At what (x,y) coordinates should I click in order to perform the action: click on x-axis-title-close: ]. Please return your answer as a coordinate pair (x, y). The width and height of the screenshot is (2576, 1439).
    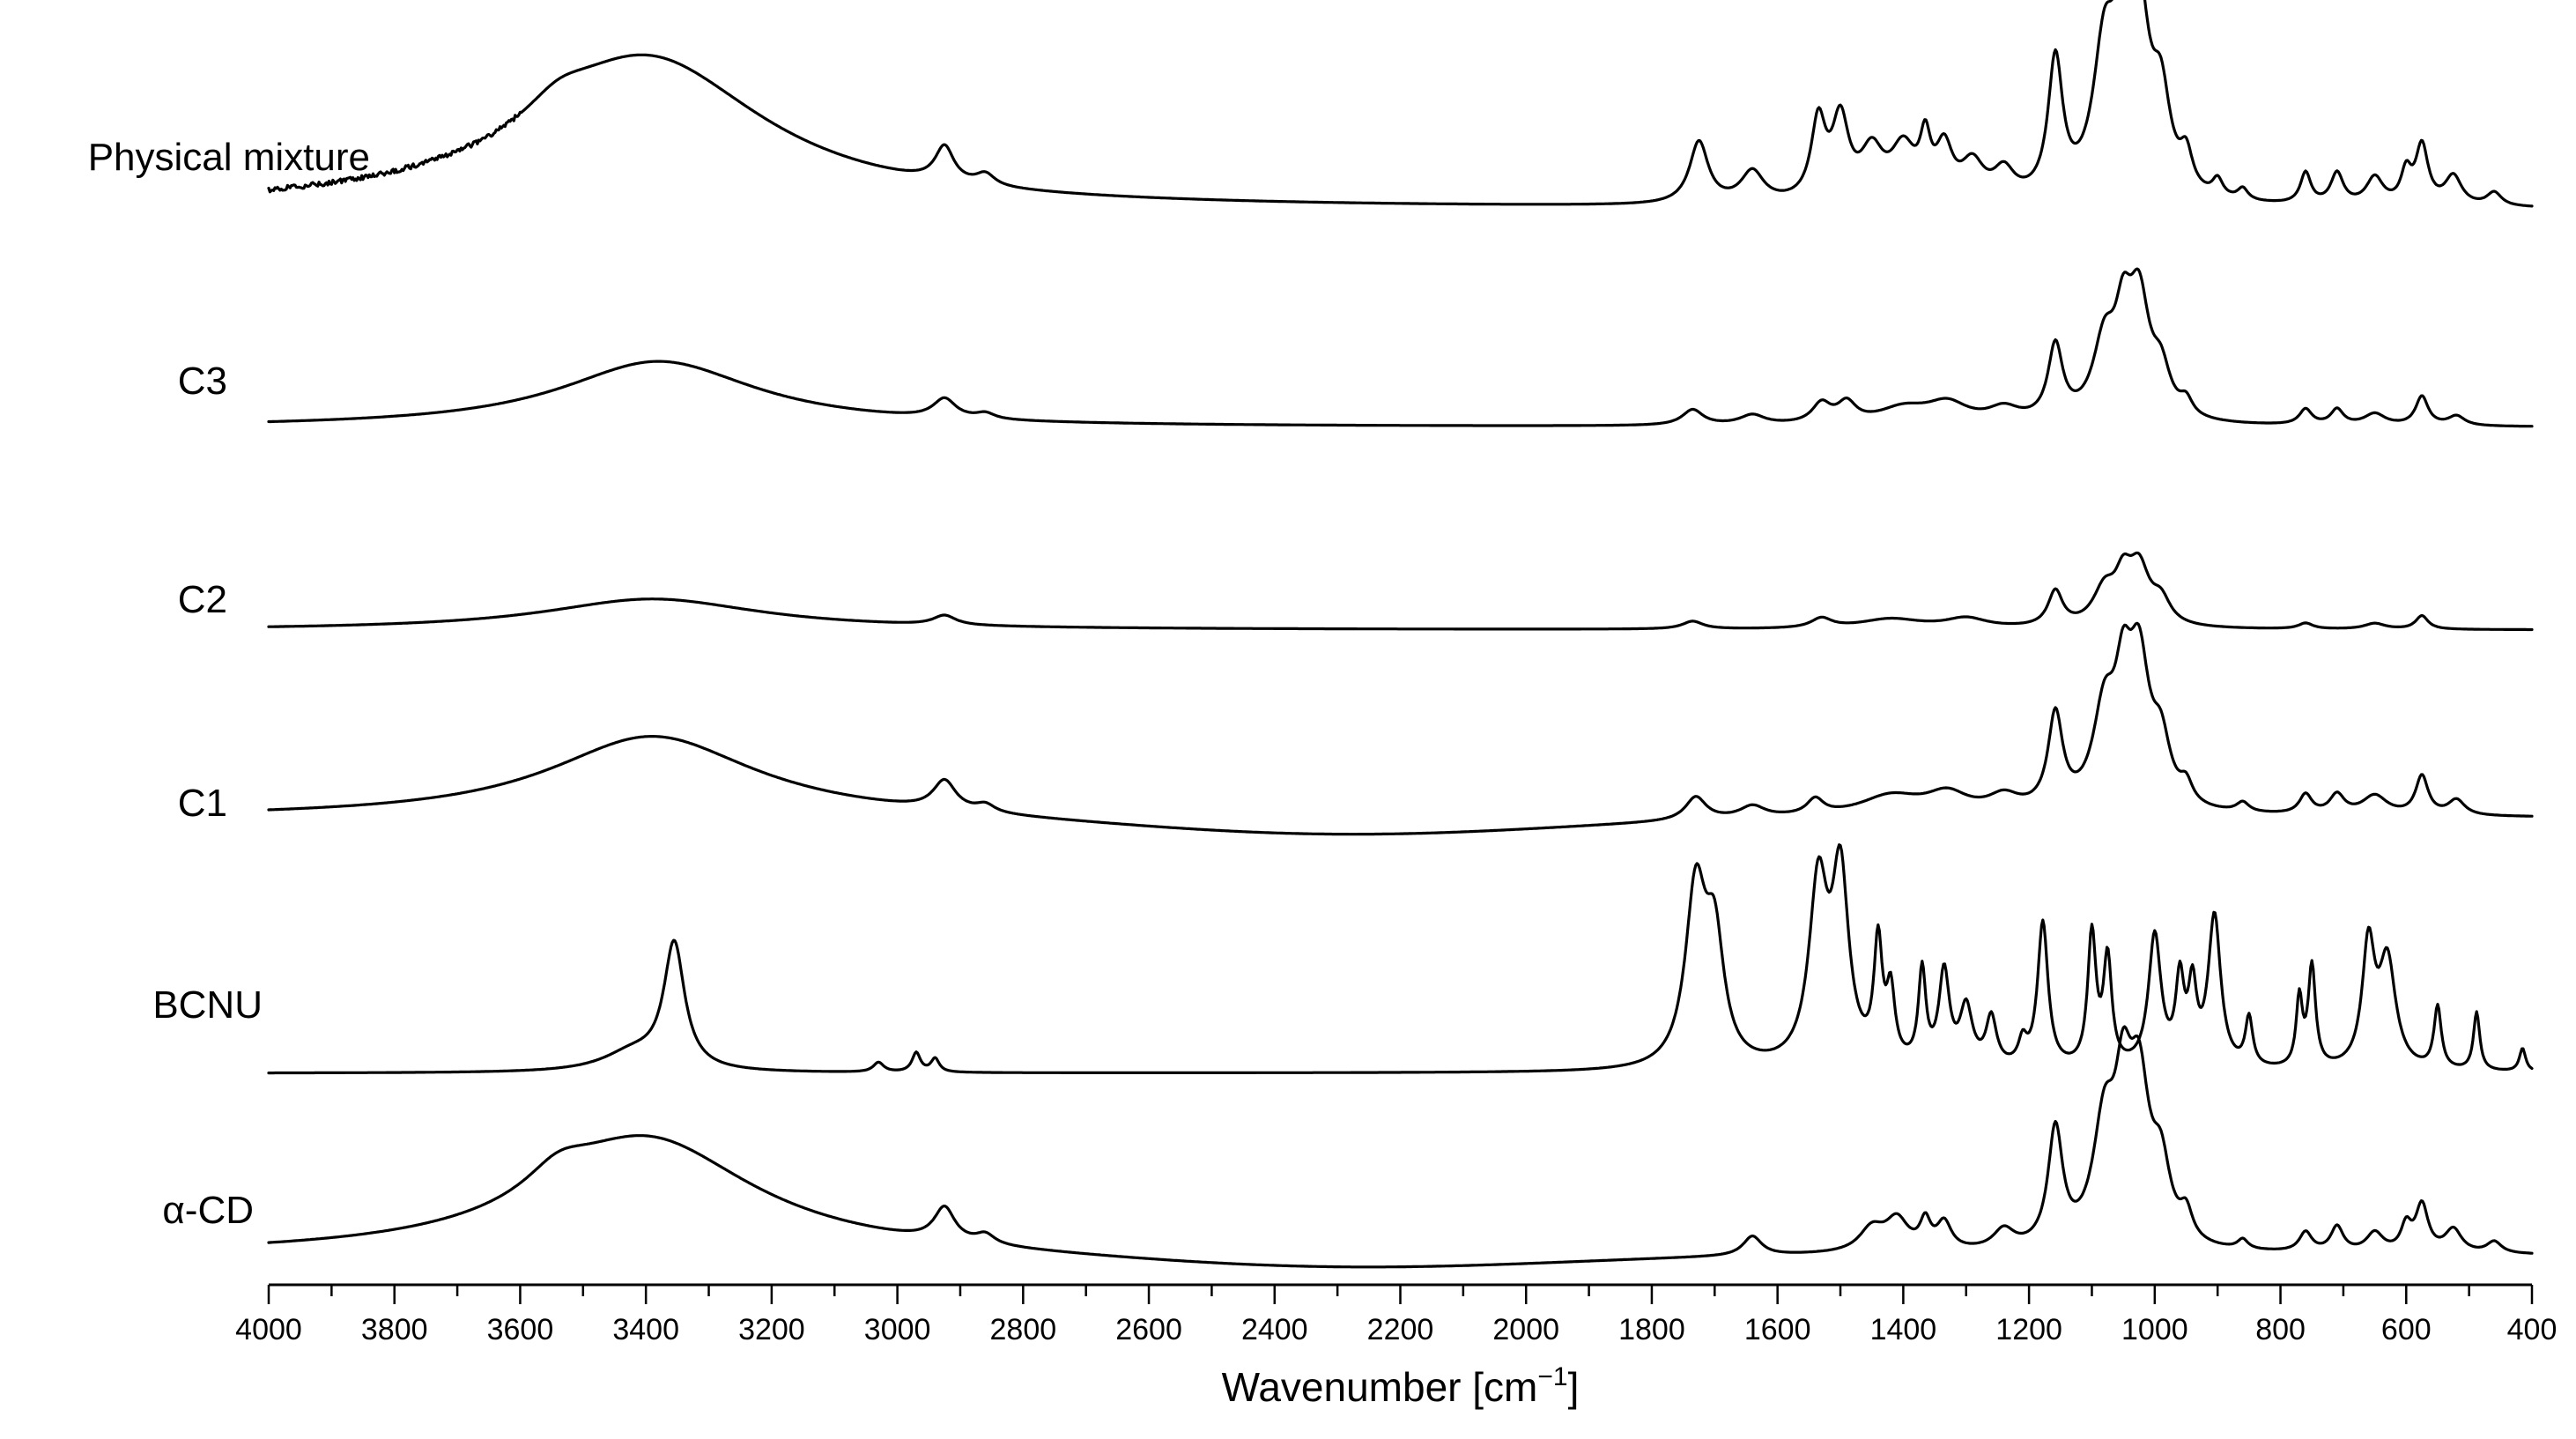
    Looking at the image, I should click on (1574, 1387).